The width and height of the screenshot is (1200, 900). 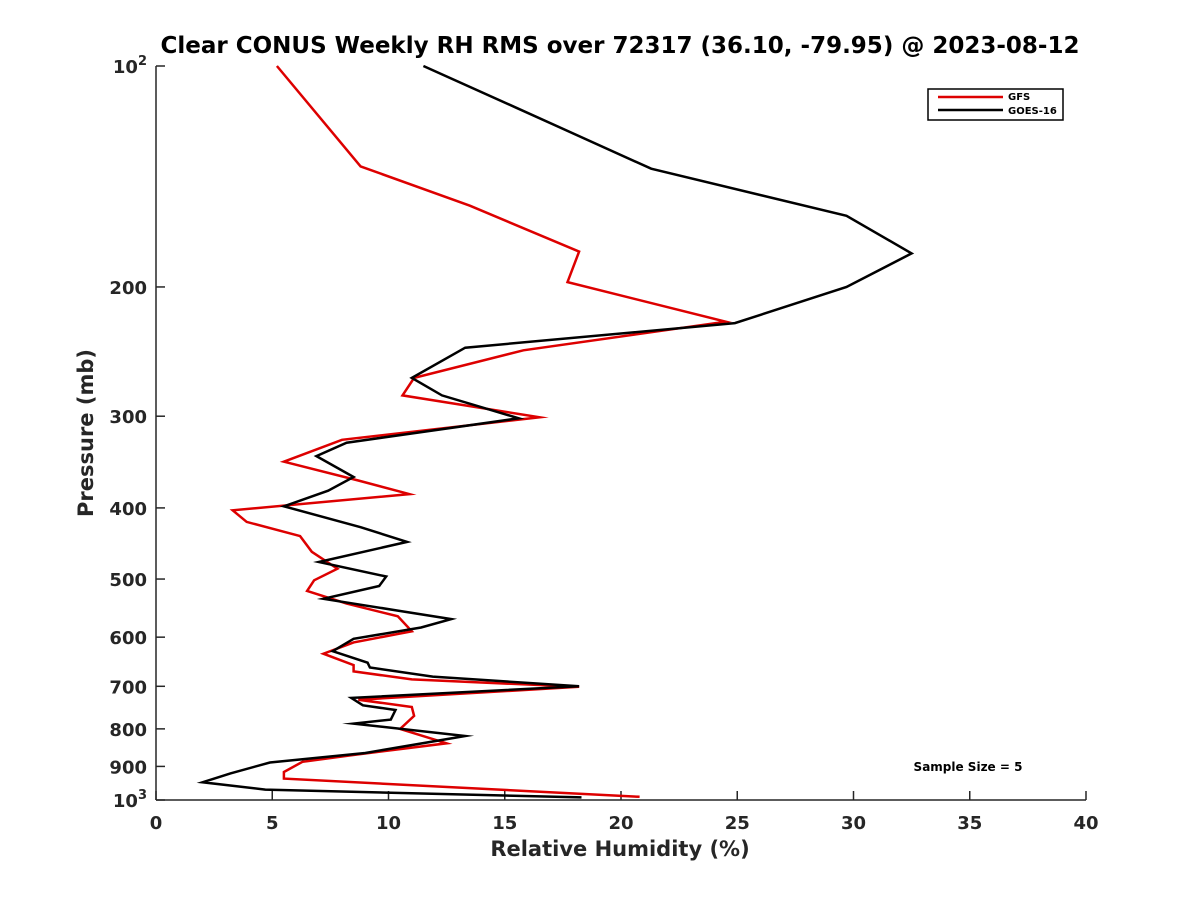 What do you see at coordinates (968, 767) in the screenshot?
I see `sample-size-annotation: Sample Size = 5` at bounding box center [968, 767].